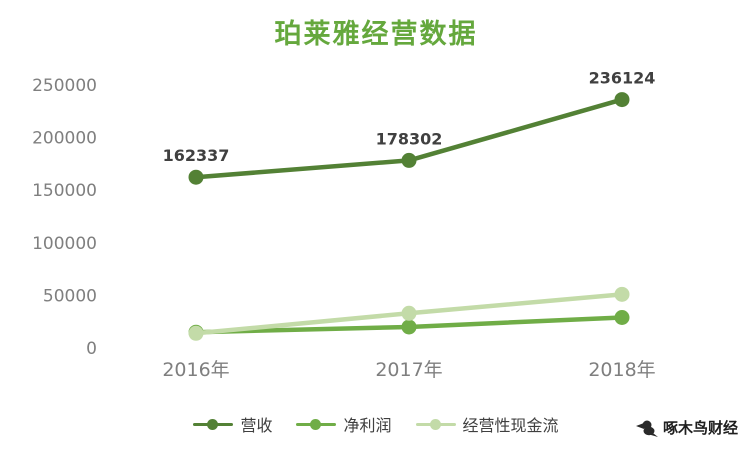 Image resolution: width=752 pixels, height=452 pixels. Describe the element at coordinates (195, 370) in the screenshot. I see `x-axis-category-label: 2016年` at that location.